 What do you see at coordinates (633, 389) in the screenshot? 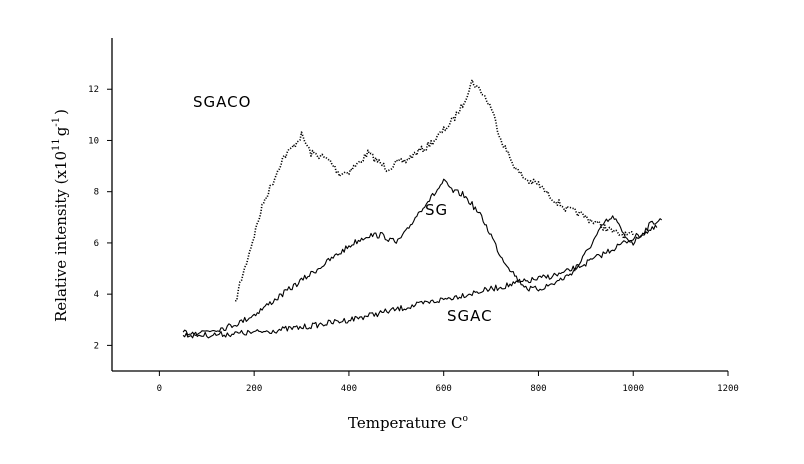
I see `x-tick-label: 1000` at bounding box center [633, 389].